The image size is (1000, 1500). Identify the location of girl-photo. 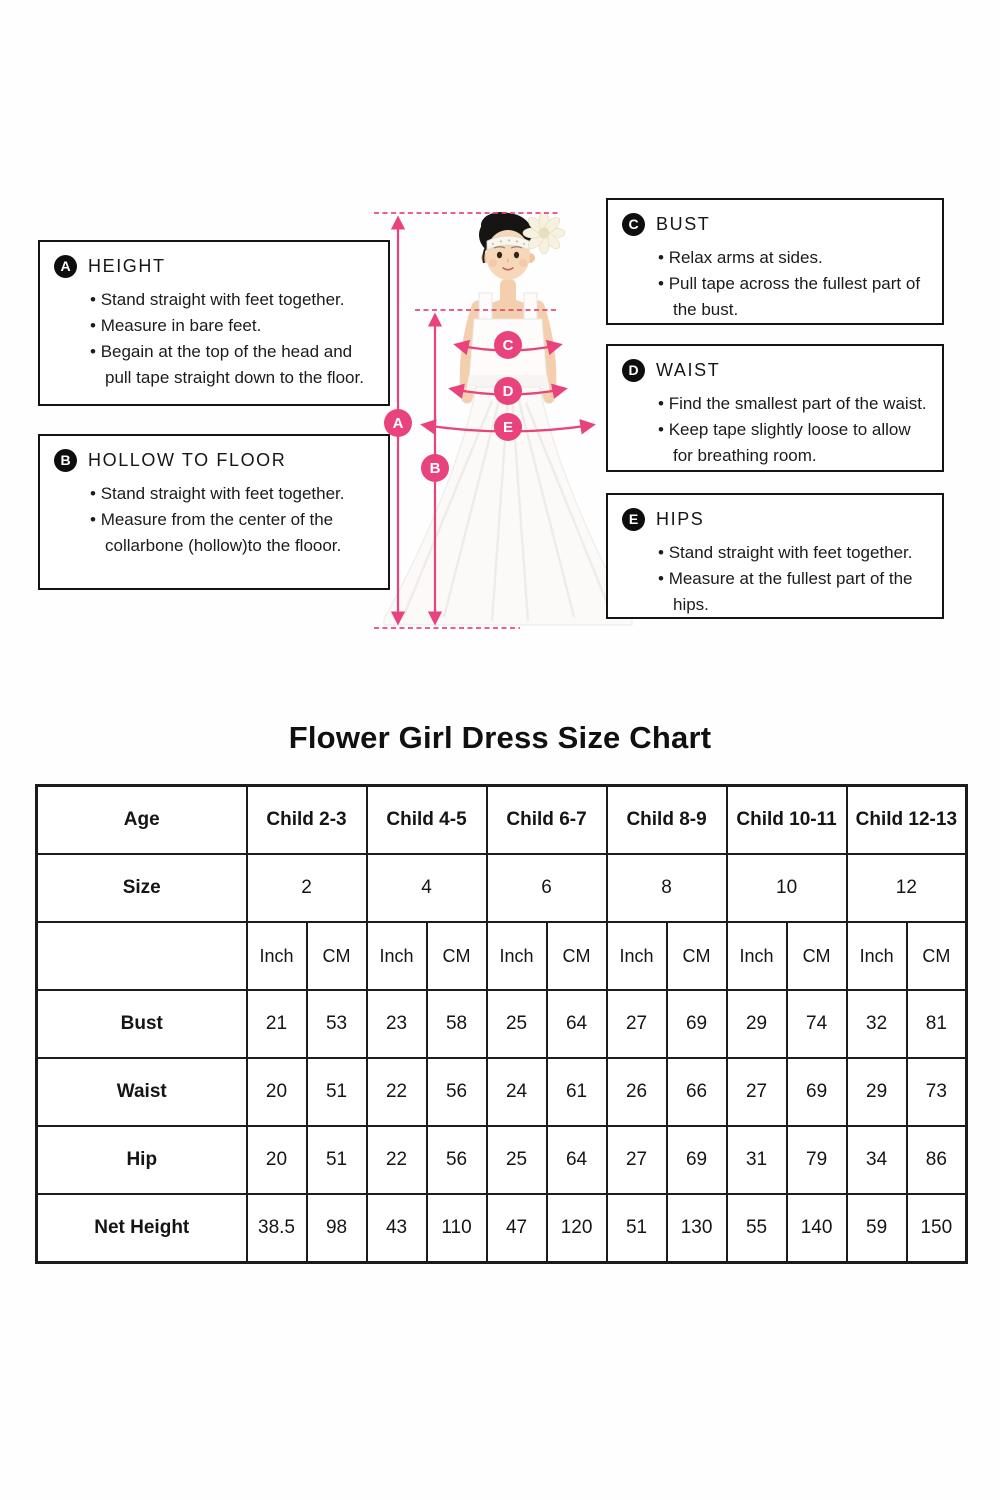
(508, 418).